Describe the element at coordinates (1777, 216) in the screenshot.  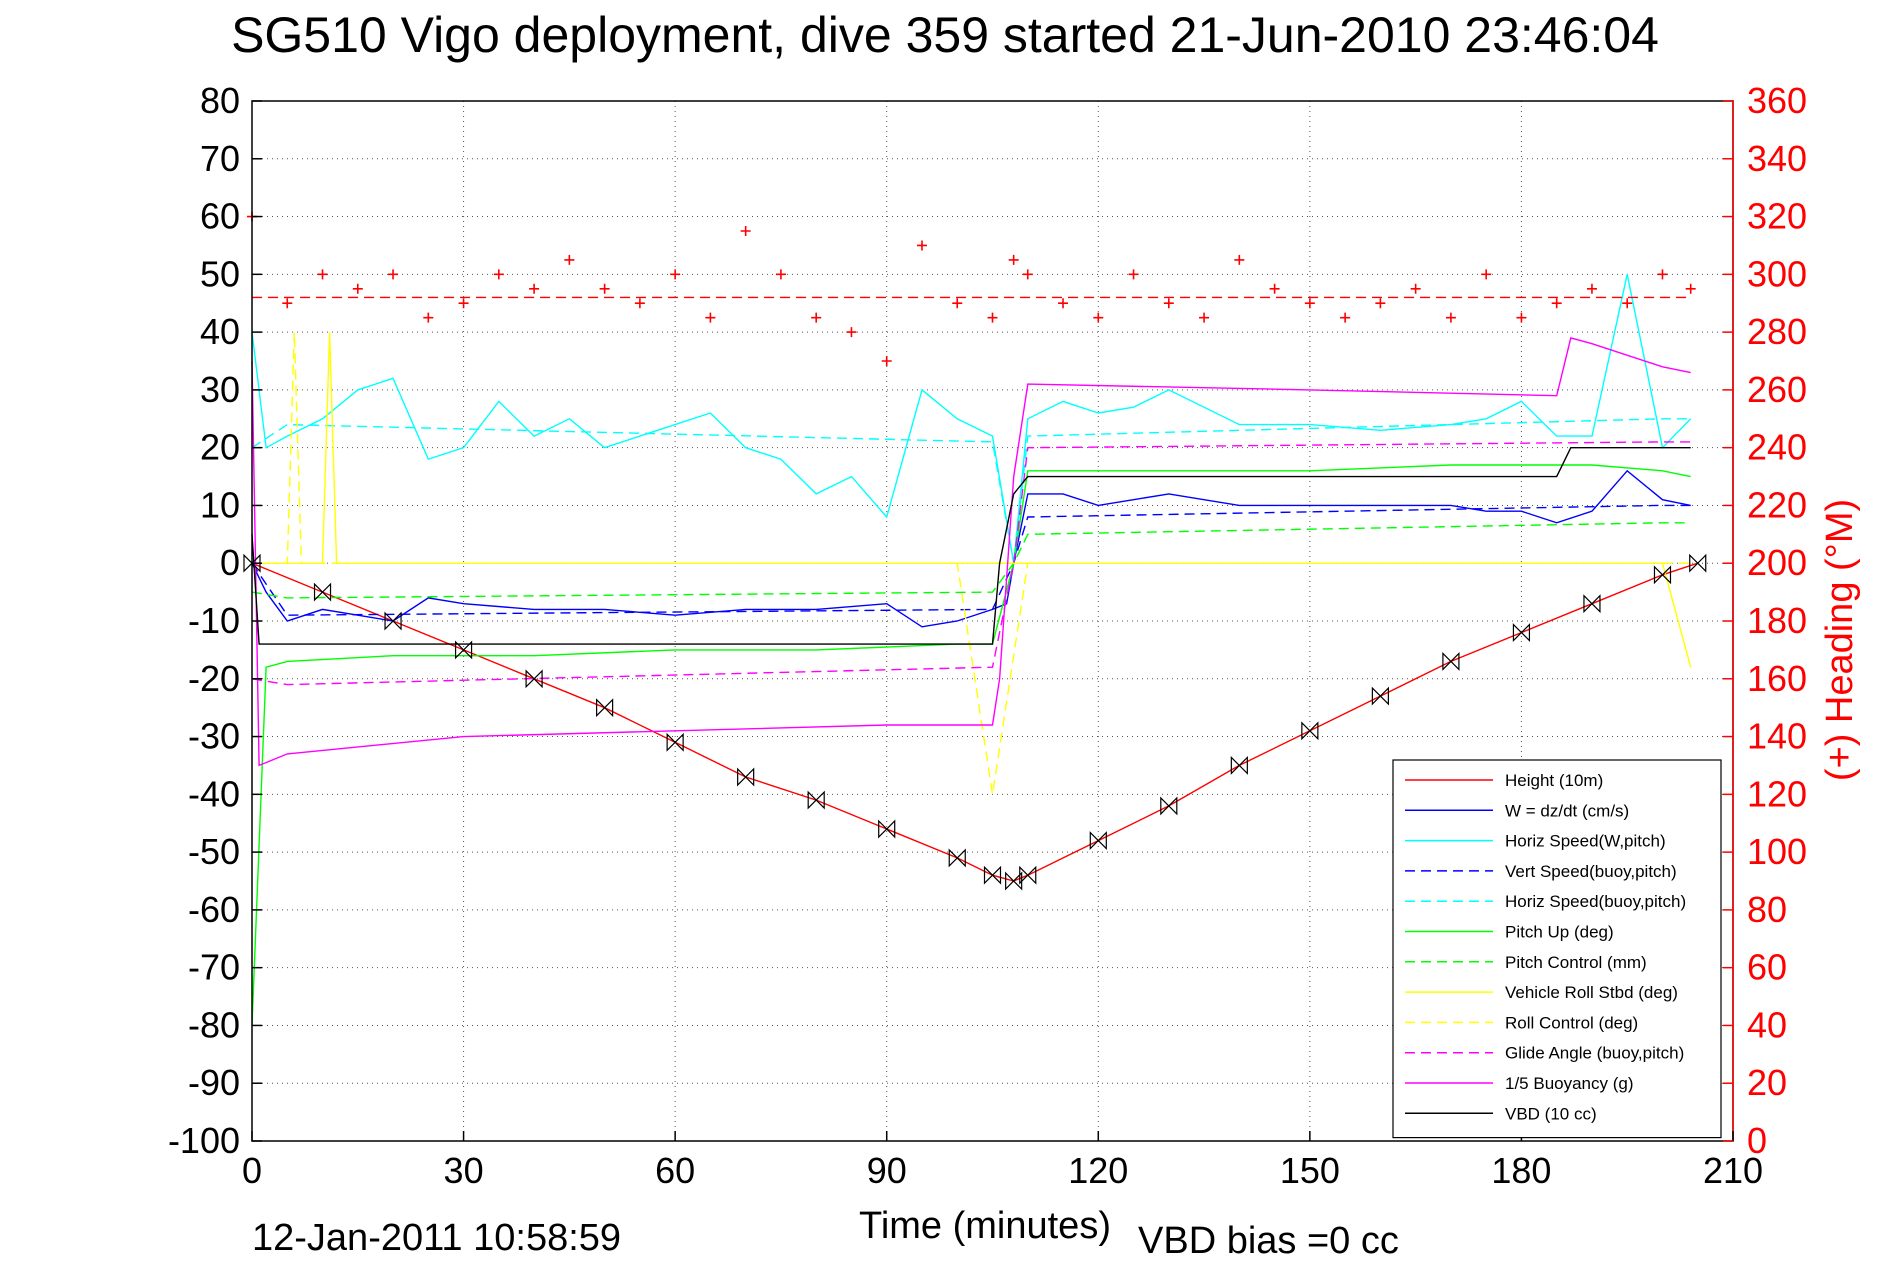
I see `y2-tick-label: 320` at that location.